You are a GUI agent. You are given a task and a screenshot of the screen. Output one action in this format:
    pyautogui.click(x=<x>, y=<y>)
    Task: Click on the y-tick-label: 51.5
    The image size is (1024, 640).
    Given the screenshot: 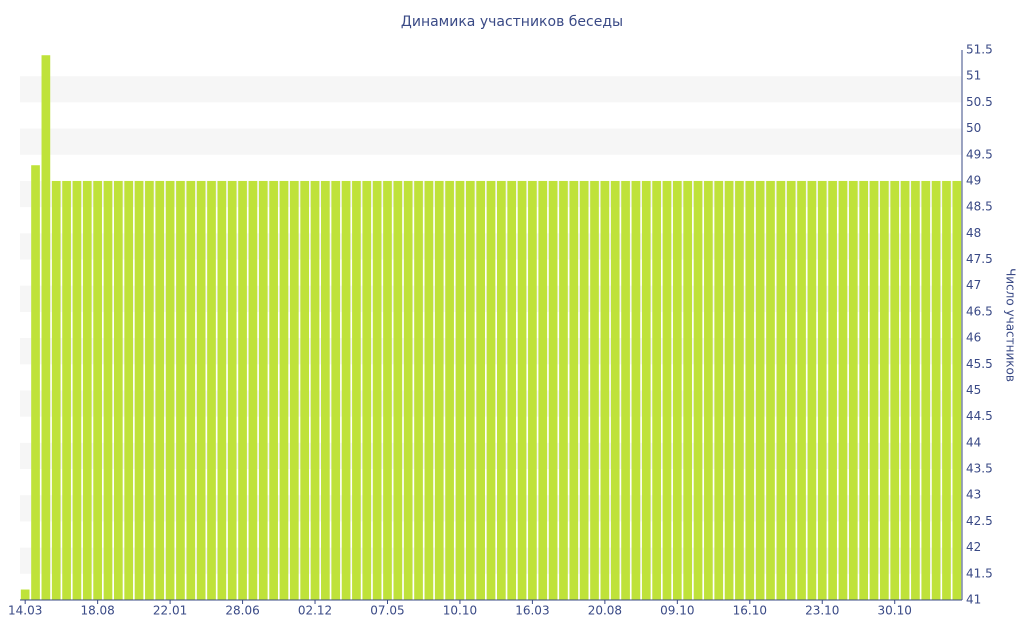 What is the action you would take?
    pyautogui.click(x=979, y=50)
    